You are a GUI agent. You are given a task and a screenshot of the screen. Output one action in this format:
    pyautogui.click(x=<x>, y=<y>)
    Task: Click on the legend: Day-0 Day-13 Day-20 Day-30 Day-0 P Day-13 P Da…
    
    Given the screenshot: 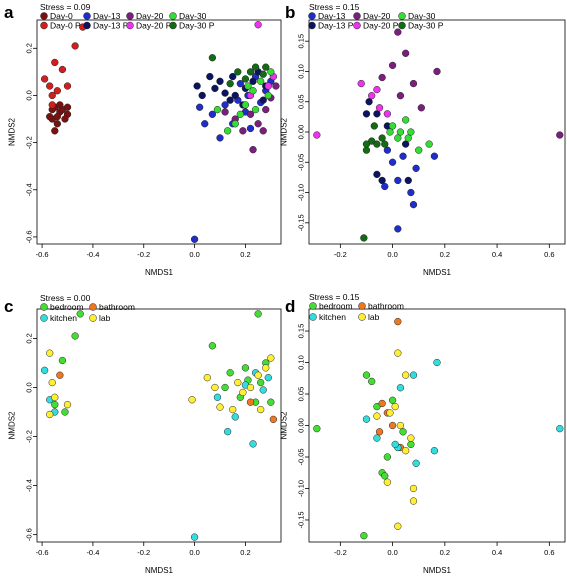 What is the action you would take?
    pyautogui.click(x=127, y=21)
    